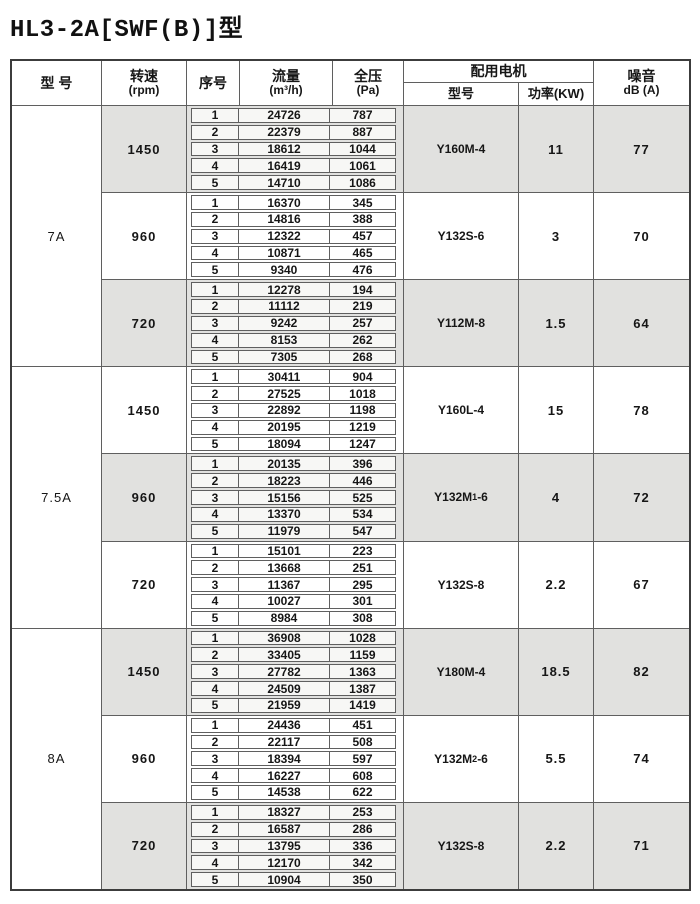  I want to click on motor-model-cell: Y112M-8, so click(461, 323).